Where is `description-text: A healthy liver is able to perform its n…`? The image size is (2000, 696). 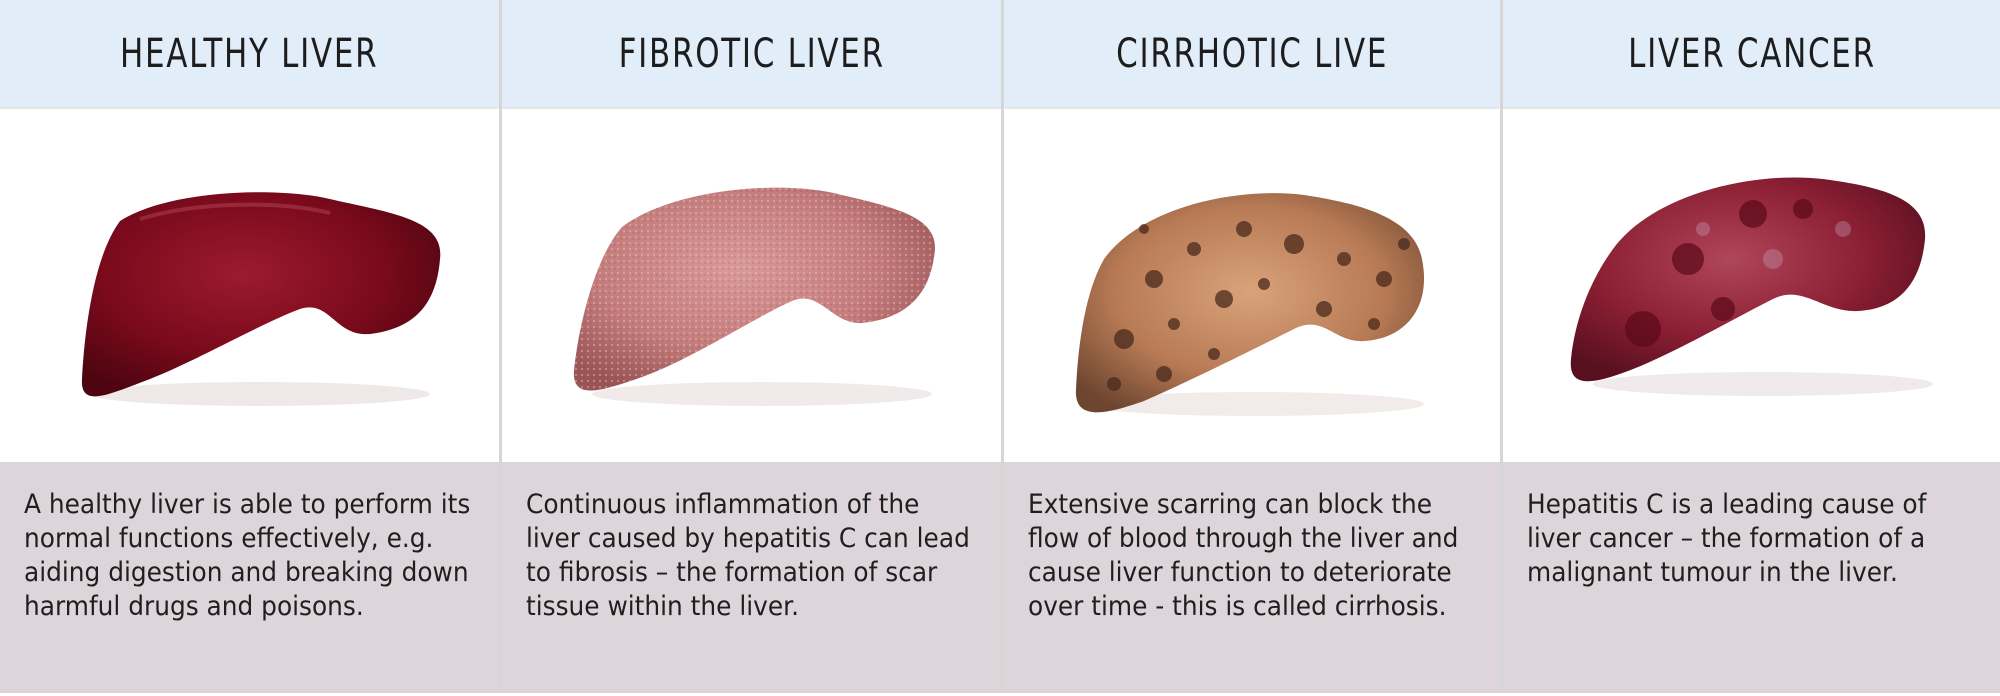
description-text: A healthy liver is able to perform its n… is located at coordinates (247, 555).